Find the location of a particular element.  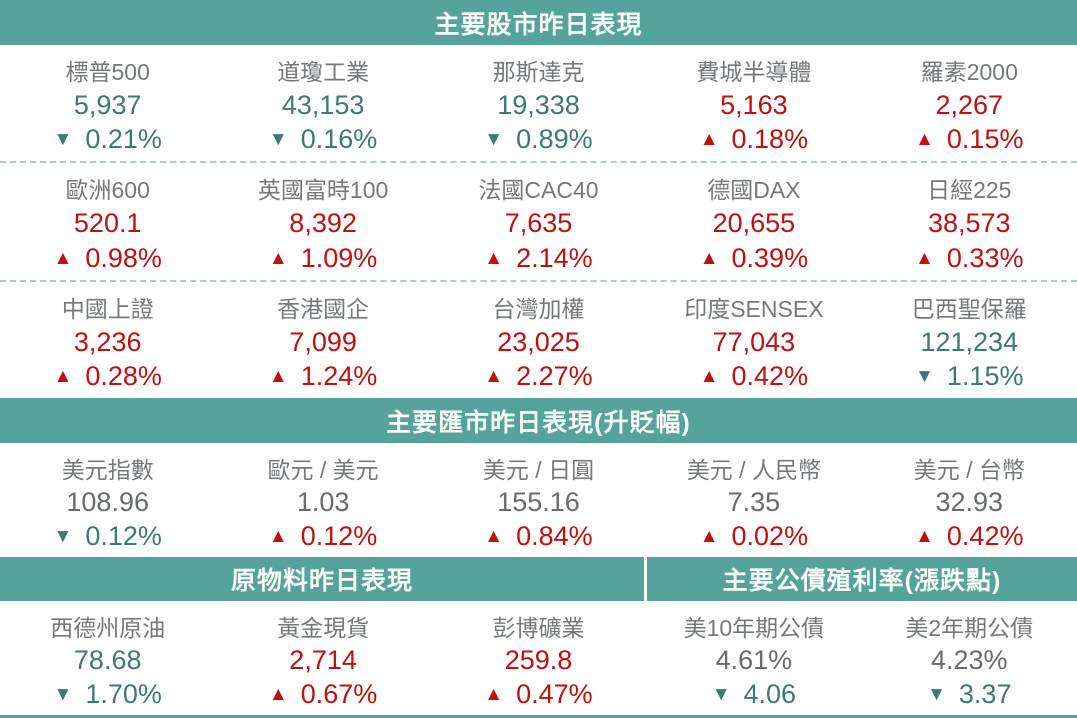

section-header-bottom: 原物料昨日表現 主要公債殖利率(漲跌點) is located at coordinates (538, 579).